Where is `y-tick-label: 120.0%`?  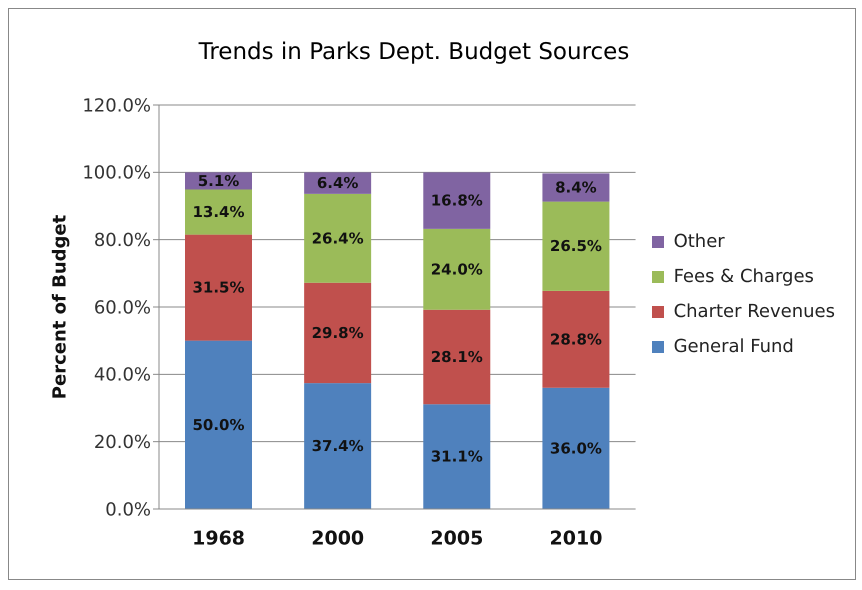
y-tick-label: 120.0% is located at coordinates (116, 105).